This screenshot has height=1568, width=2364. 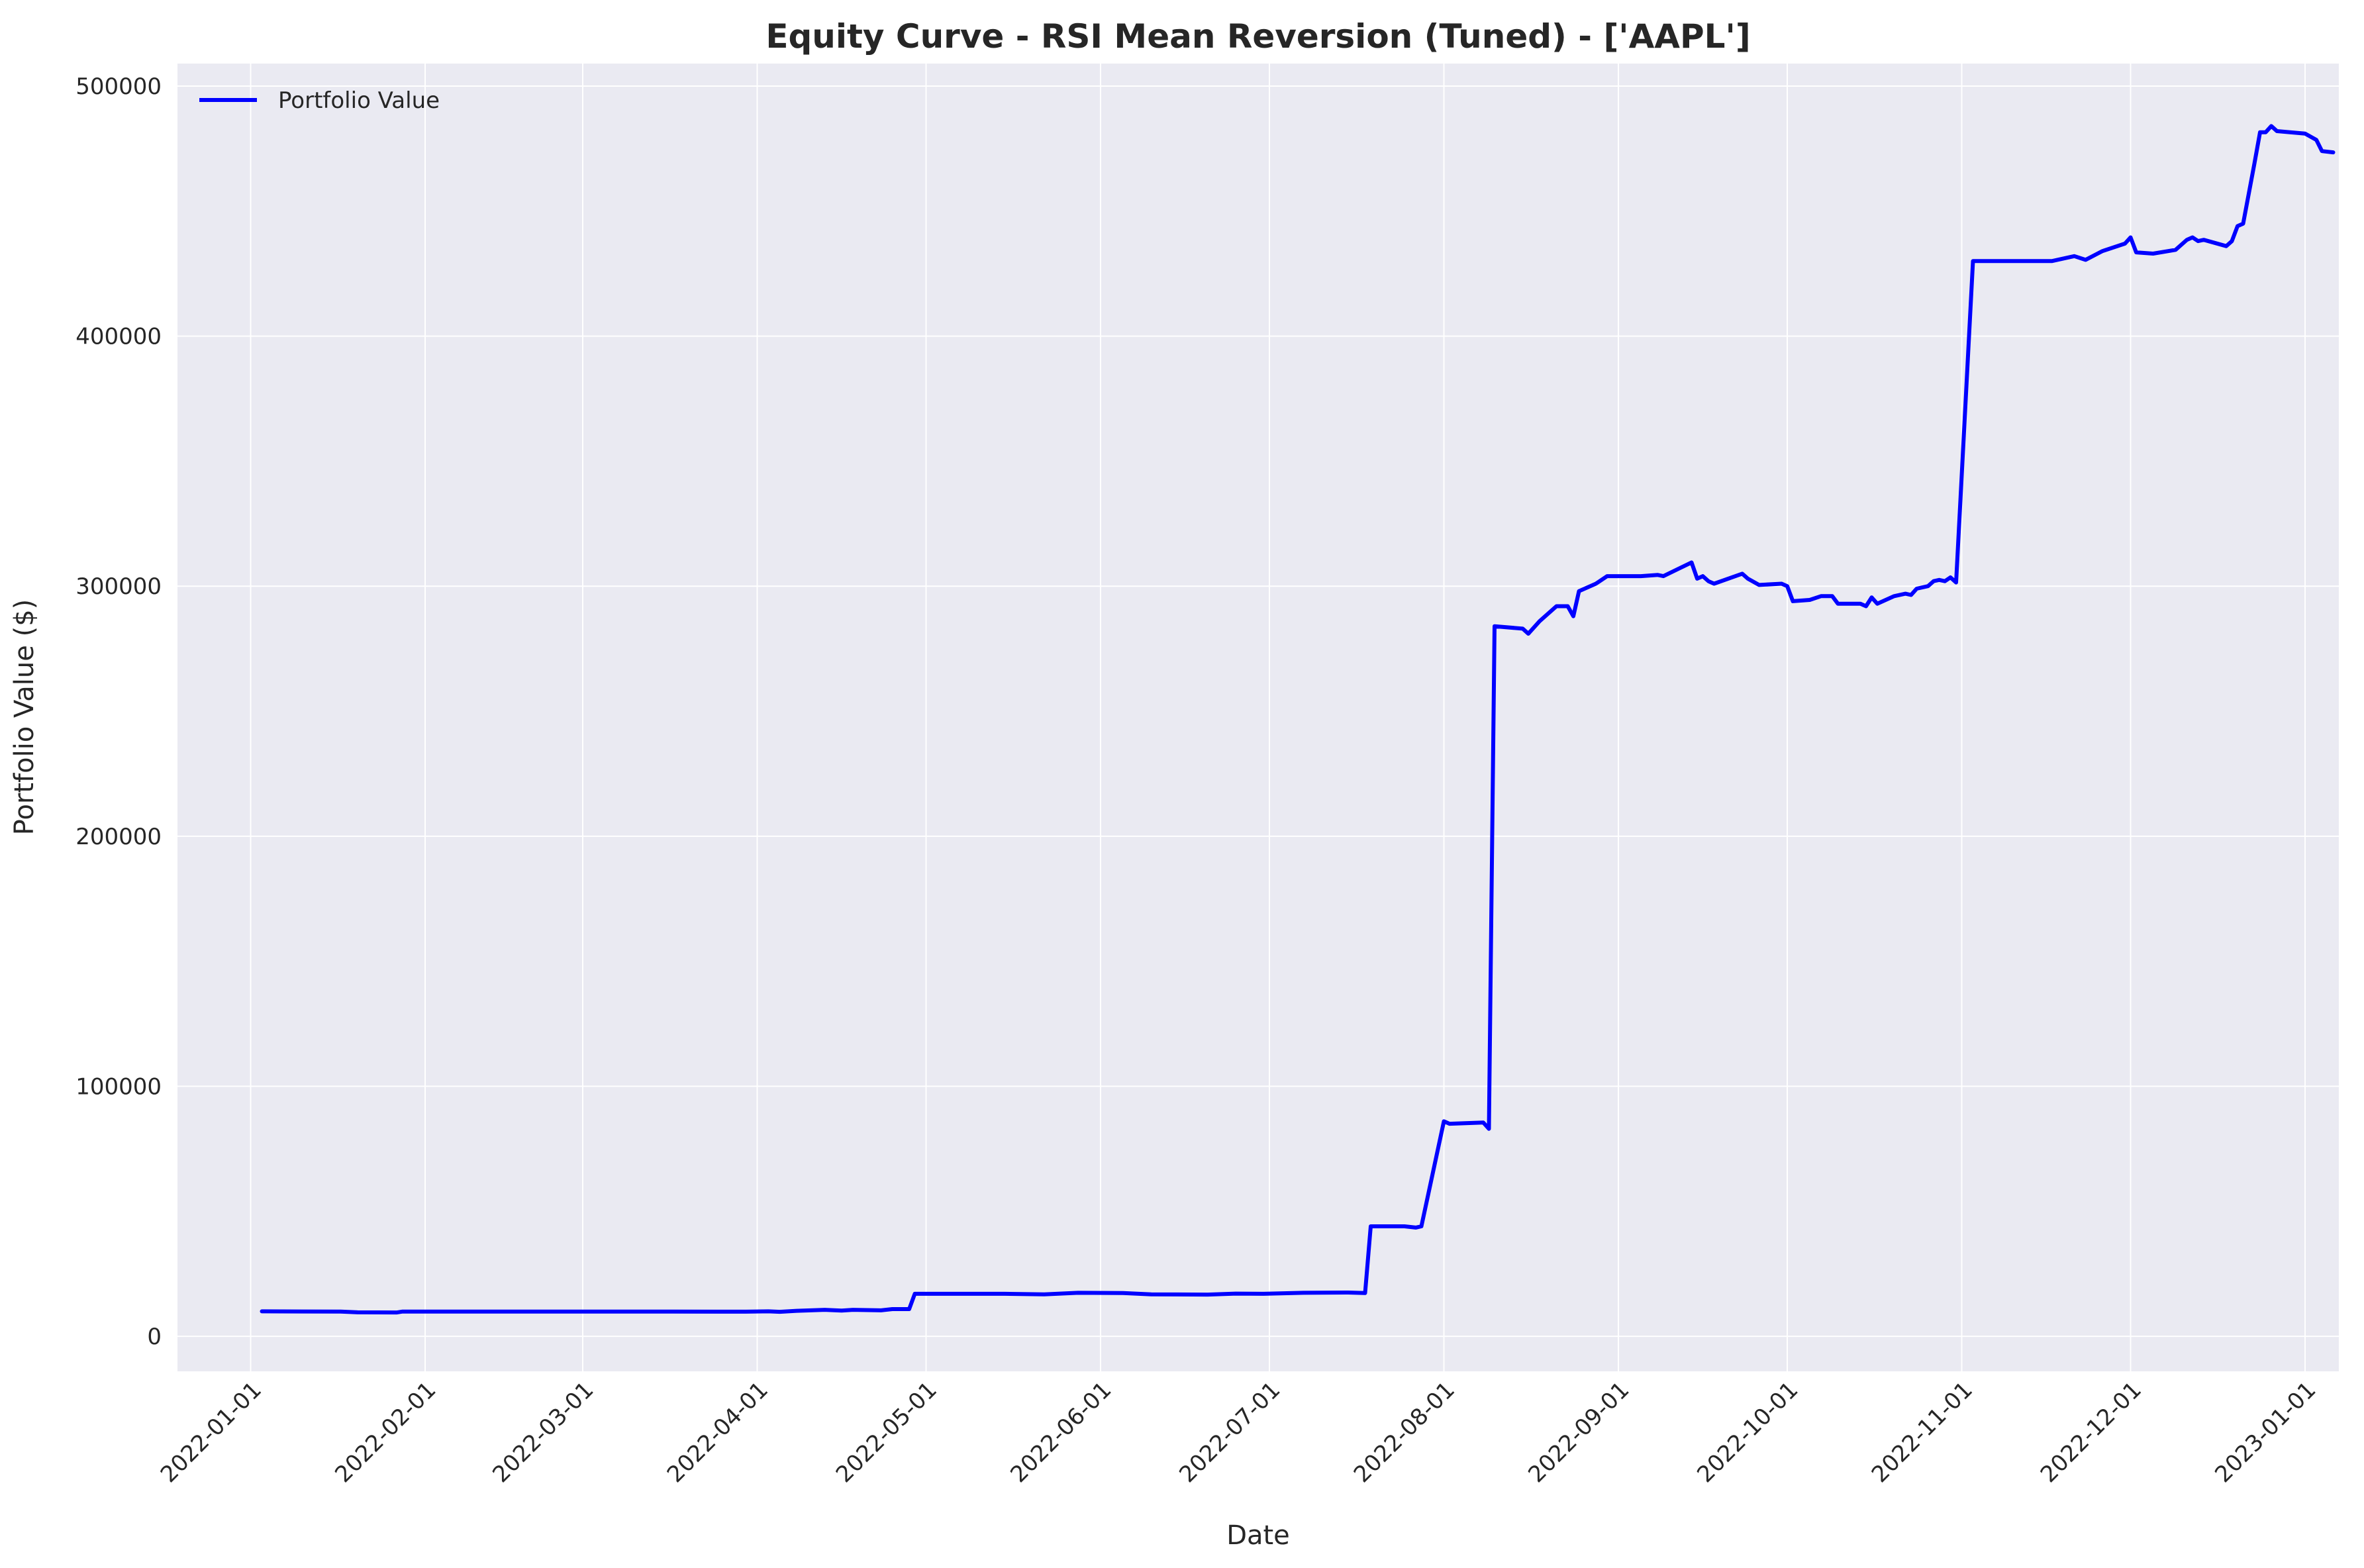 I want to click on y-axis-ticks: 0 100000 200000 300000 400000 500000, so click(x=118, y=712).